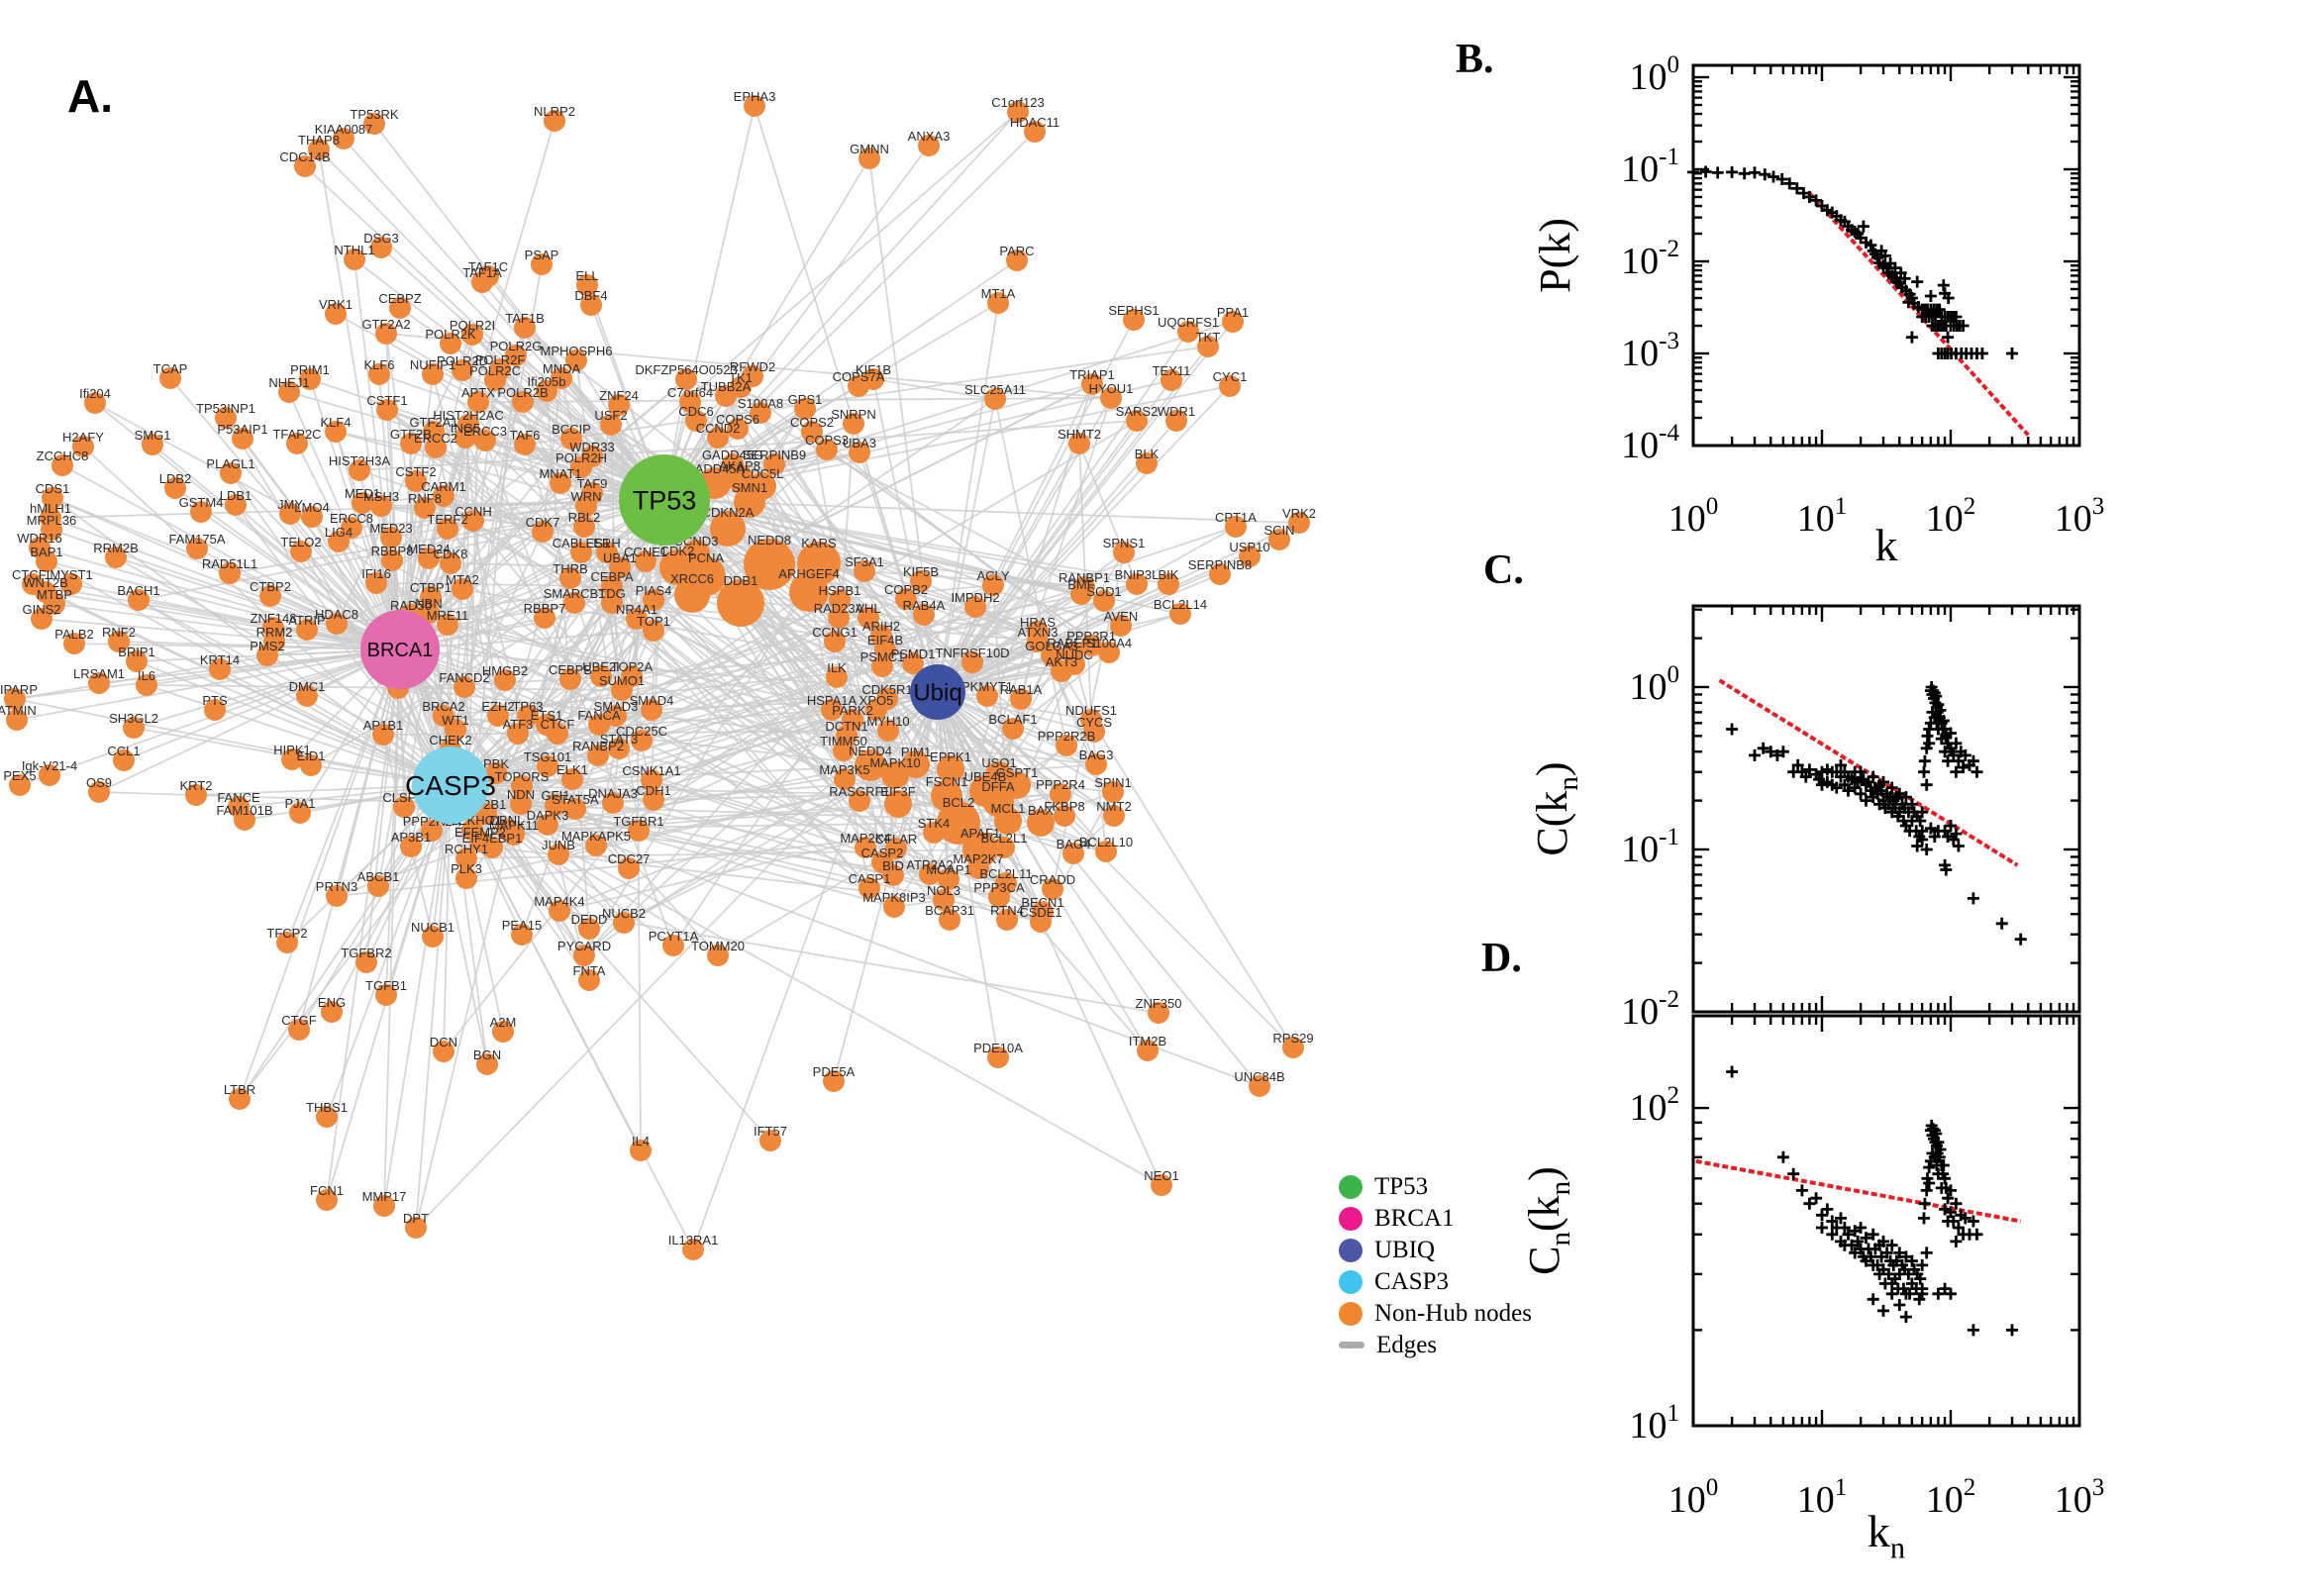  I want to click on node-label: ATMIN, so click(18, 710).